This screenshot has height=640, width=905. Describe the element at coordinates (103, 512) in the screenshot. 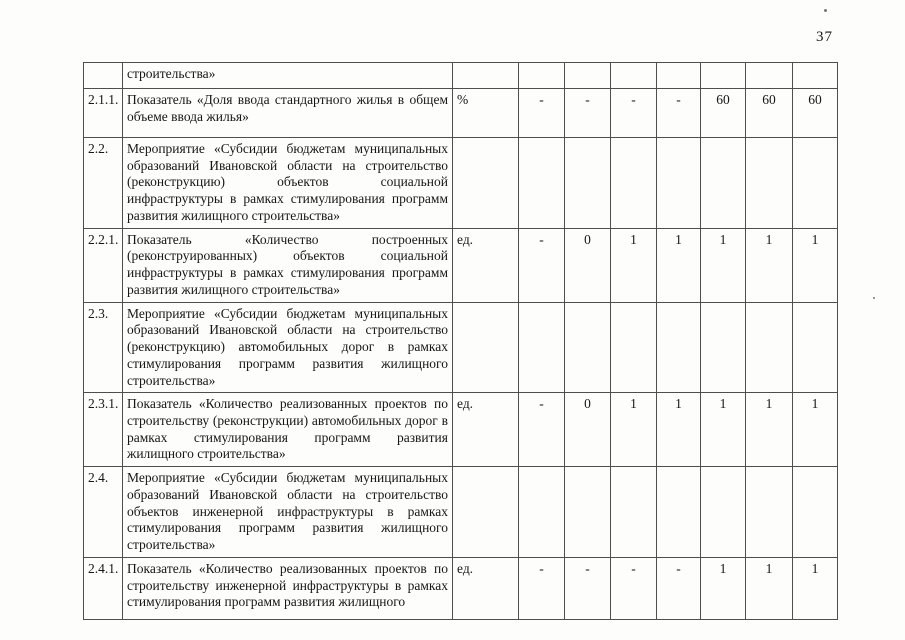

I see `row-number-cell: 2.4.` at that location.